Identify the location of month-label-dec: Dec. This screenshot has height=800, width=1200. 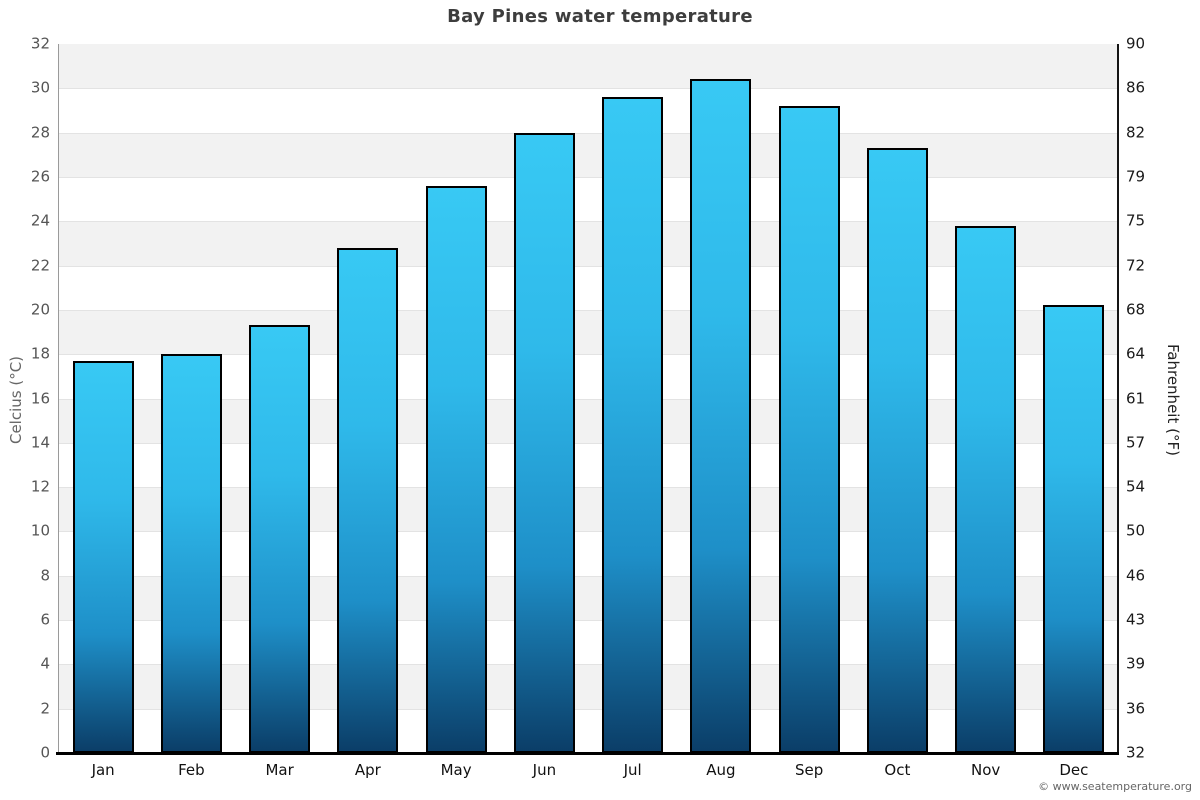
(1074, 770).